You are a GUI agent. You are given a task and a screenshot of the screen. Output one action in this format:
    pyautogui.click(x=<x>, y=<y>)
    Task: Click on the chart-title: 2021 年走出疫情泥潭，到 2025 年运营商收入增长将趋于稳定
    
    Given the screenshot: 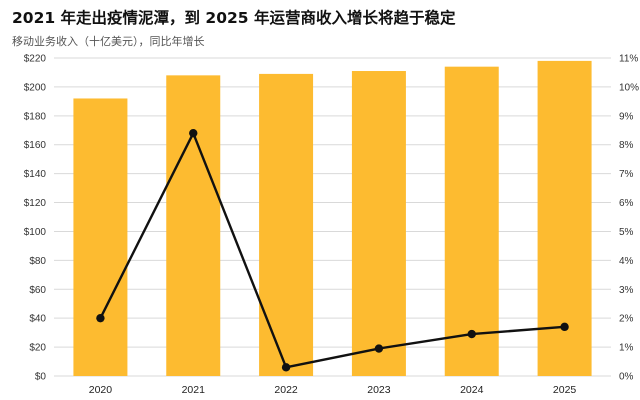 What is the action you would take?
    pyautogui.click(x=234, y=18)
    